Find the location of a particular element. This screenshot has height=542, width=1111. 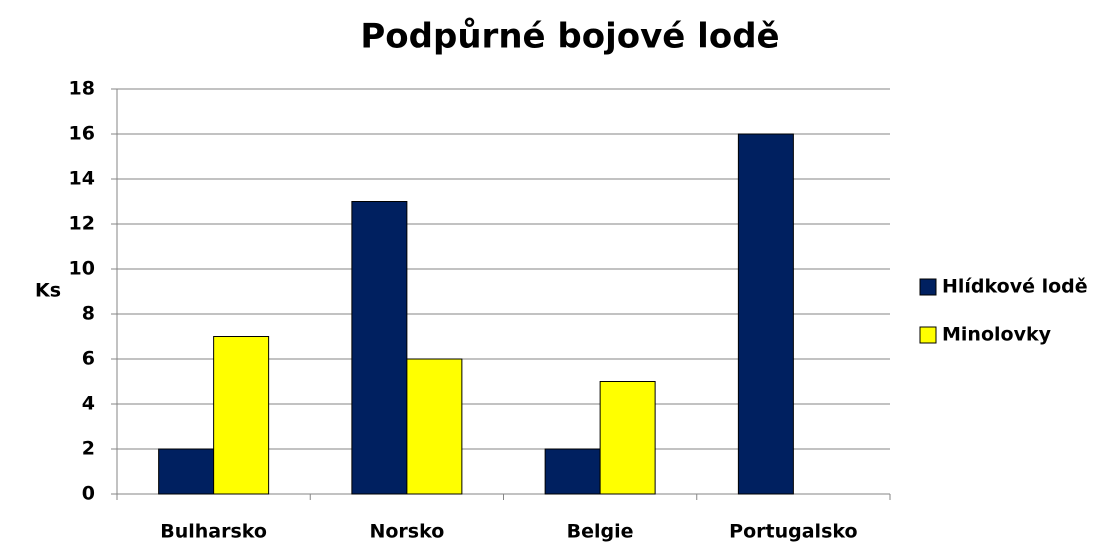

y-tick-label: 14 is located at coordinates (82, 179).